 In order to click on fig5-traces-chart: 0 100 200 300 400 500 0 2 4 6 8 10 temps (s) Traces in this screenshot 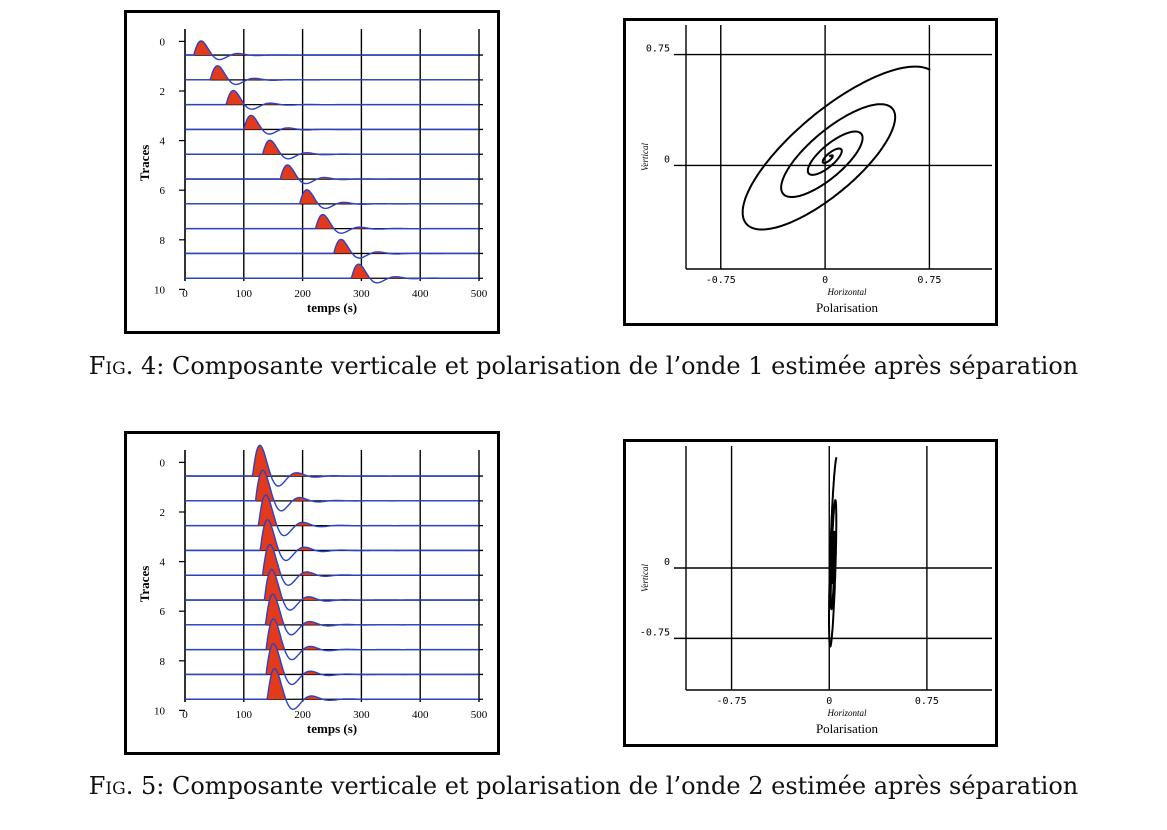, I will do `click(312, 590)`.